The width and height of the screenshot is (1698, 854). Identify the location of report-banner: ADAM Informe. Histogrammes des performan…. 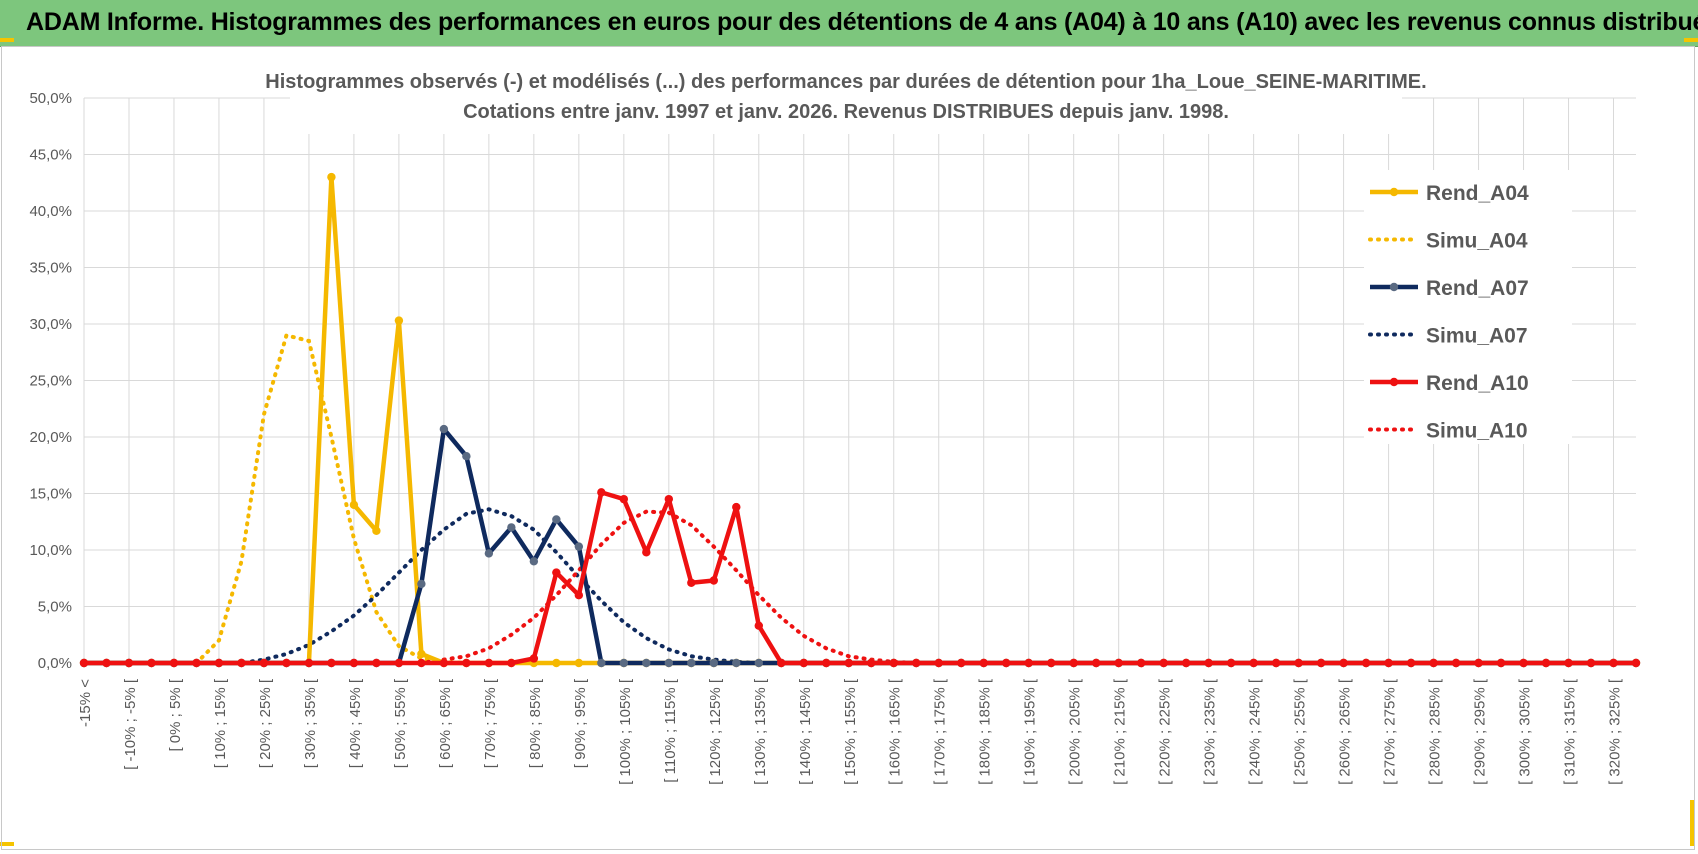
(849, 23).